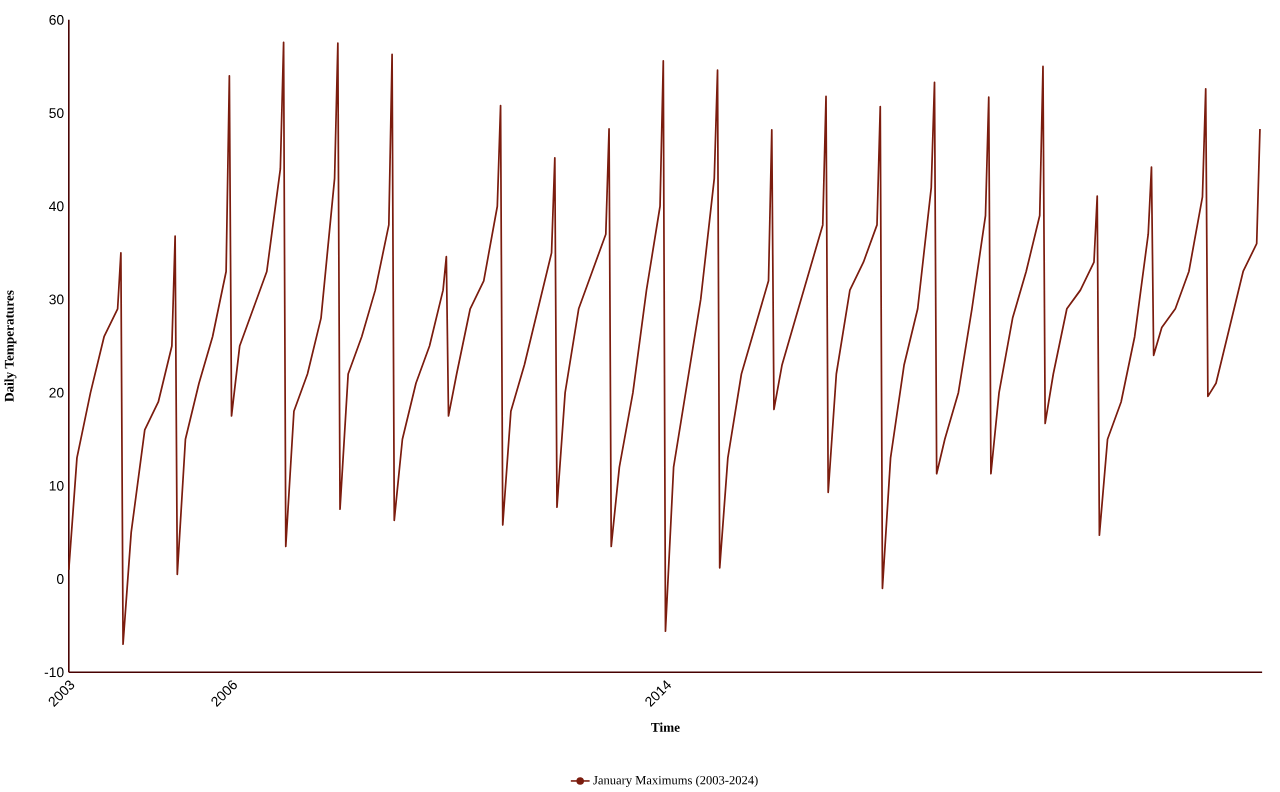  I want to click on y-tick-label: -10, so click(54, 672).